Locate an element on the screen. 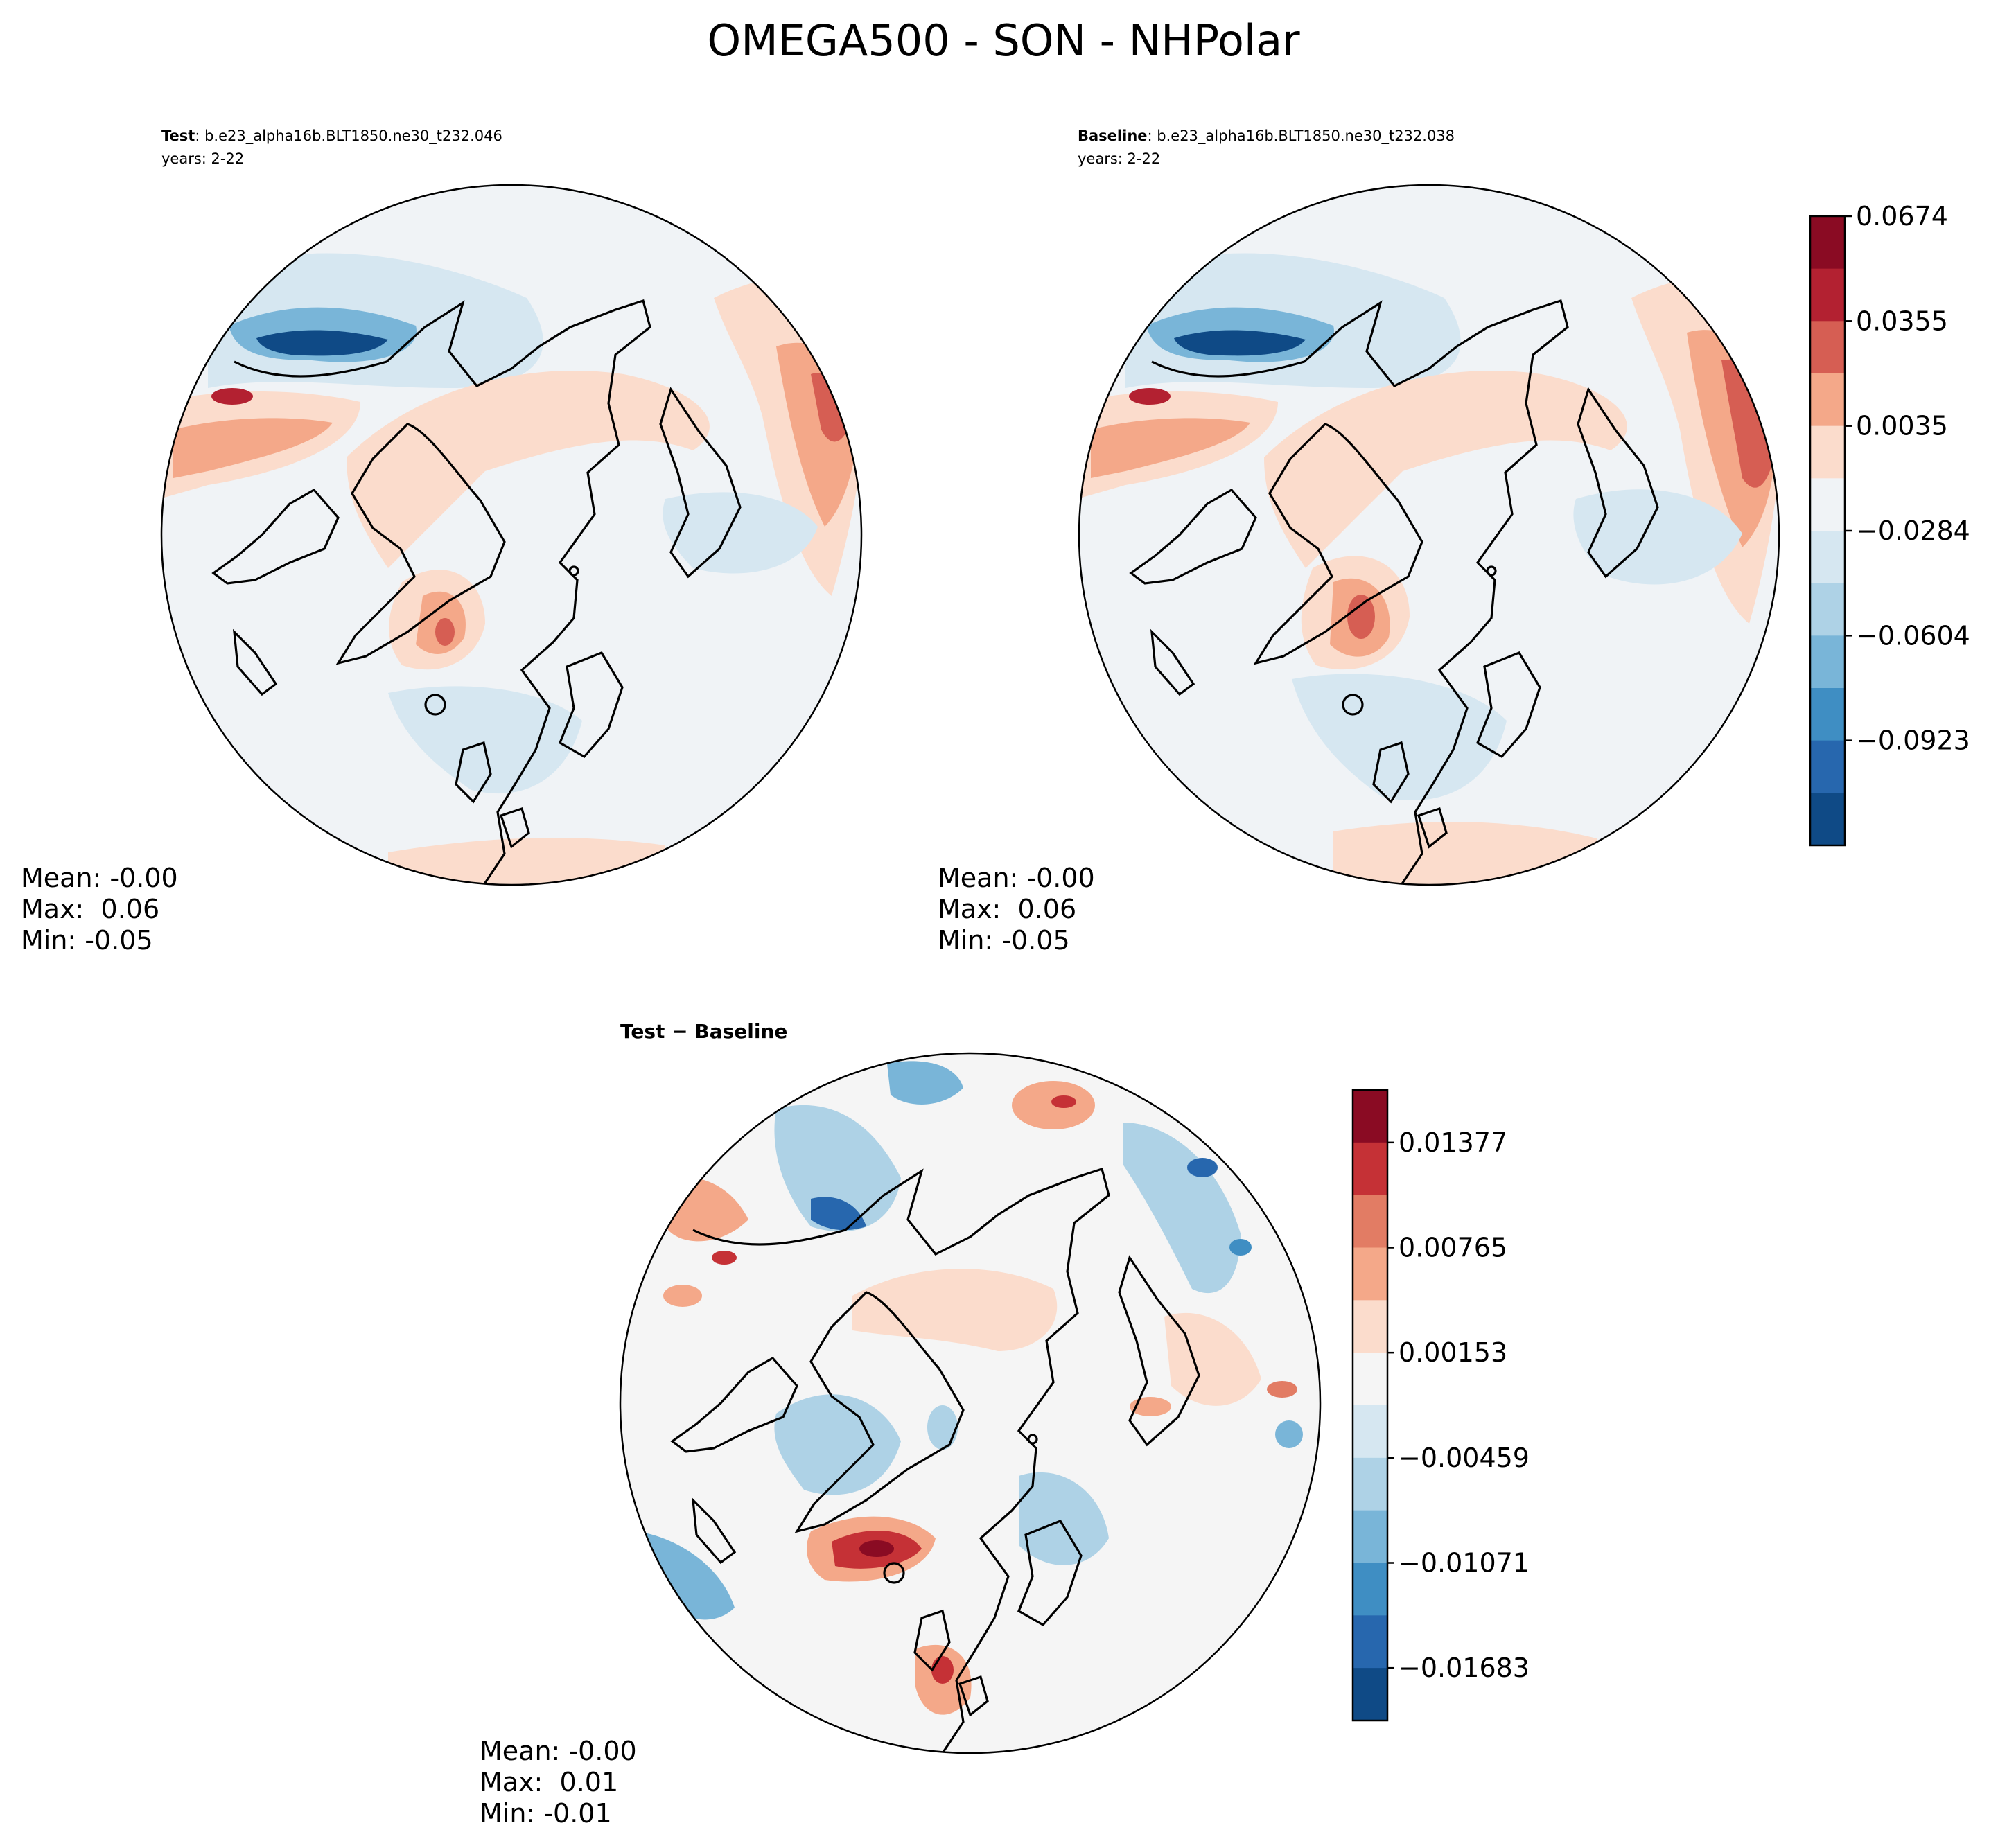  difference-stat-mean: Mean: -0.00 is located at coordinates (558, 1751).